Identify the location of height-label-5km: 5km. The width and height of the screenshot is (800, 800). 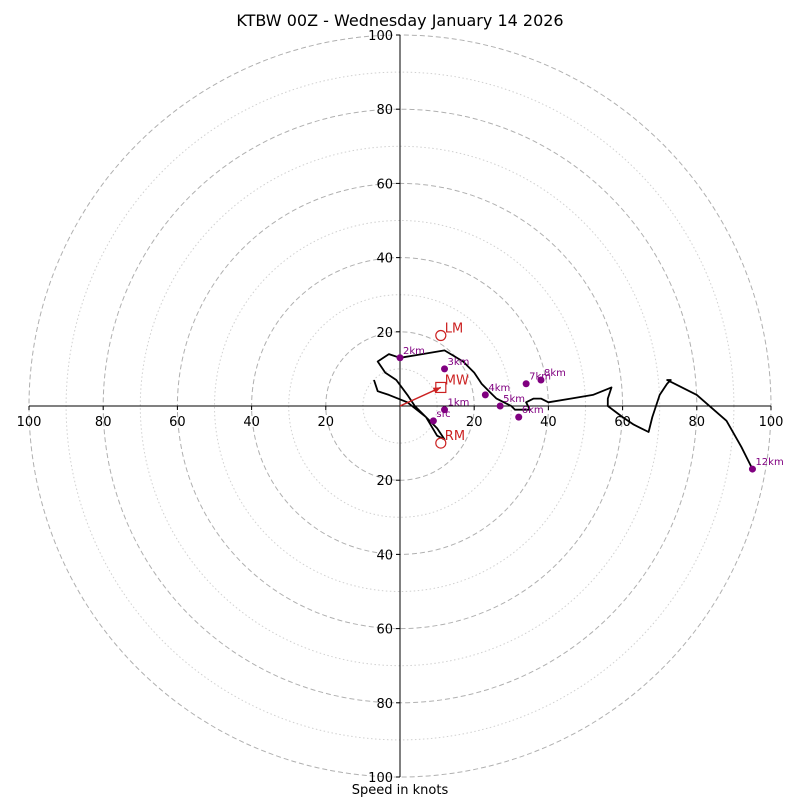
(514, 399).